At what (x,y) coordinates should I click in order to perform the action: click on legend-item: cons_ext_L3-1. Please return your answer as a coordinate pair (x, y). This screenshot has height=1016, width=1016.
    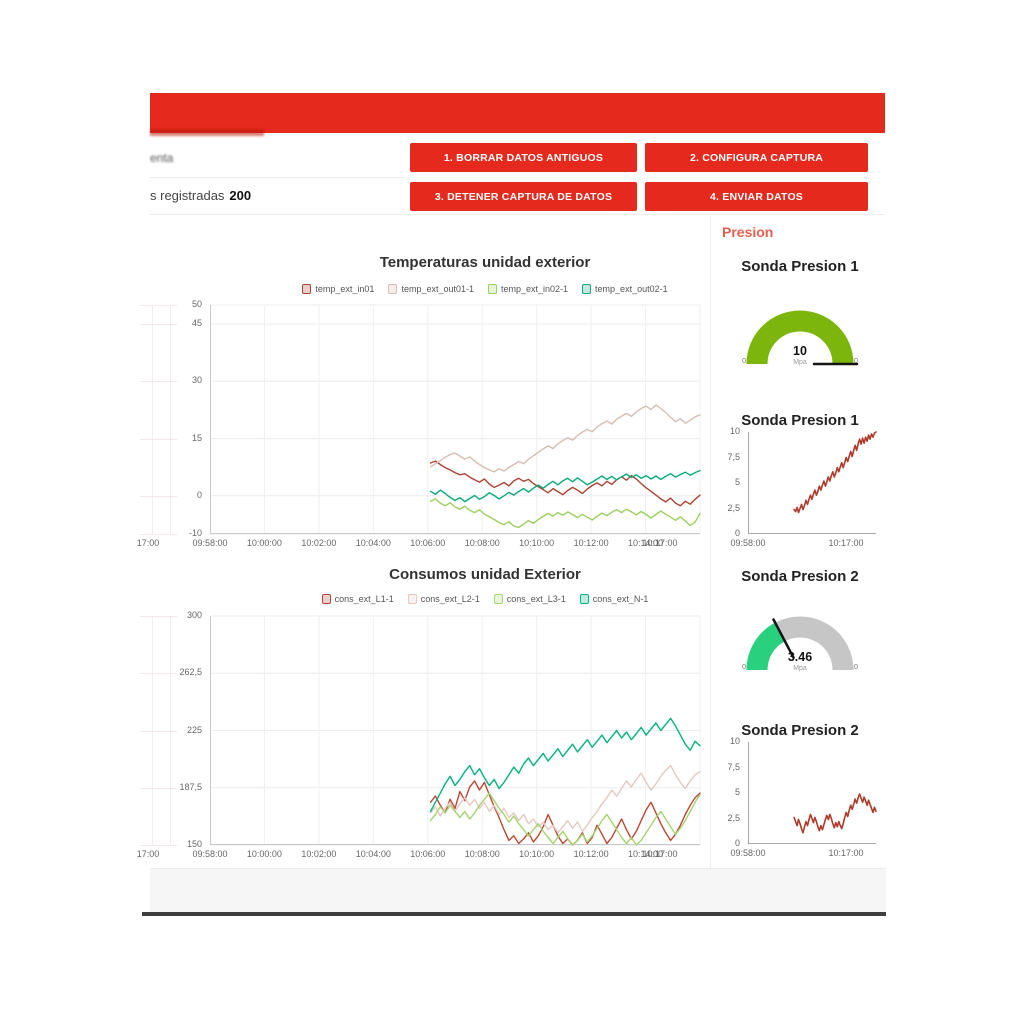
    Looking at the image, I should click on (529, 599).